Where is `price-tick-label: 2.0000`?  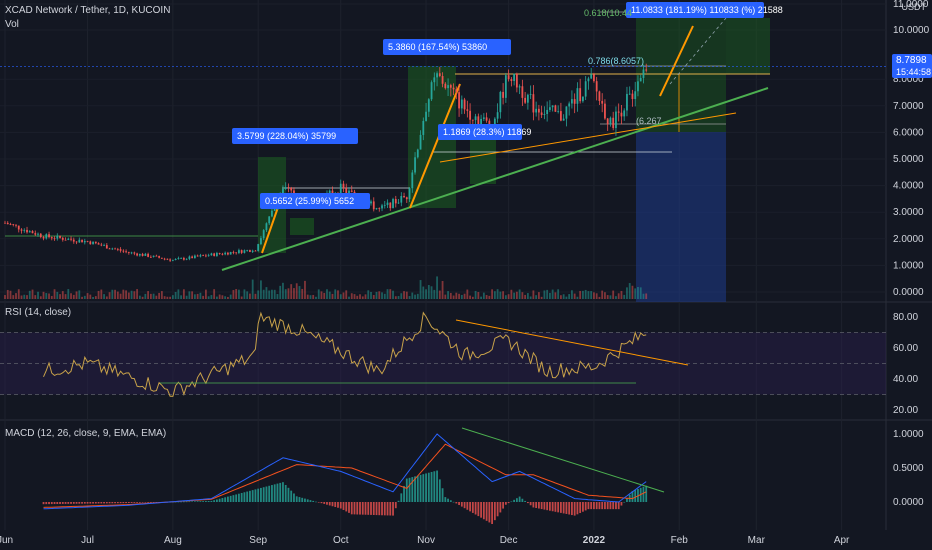
price-tick-label: 2.0000 is located at coordinates (908, 239).